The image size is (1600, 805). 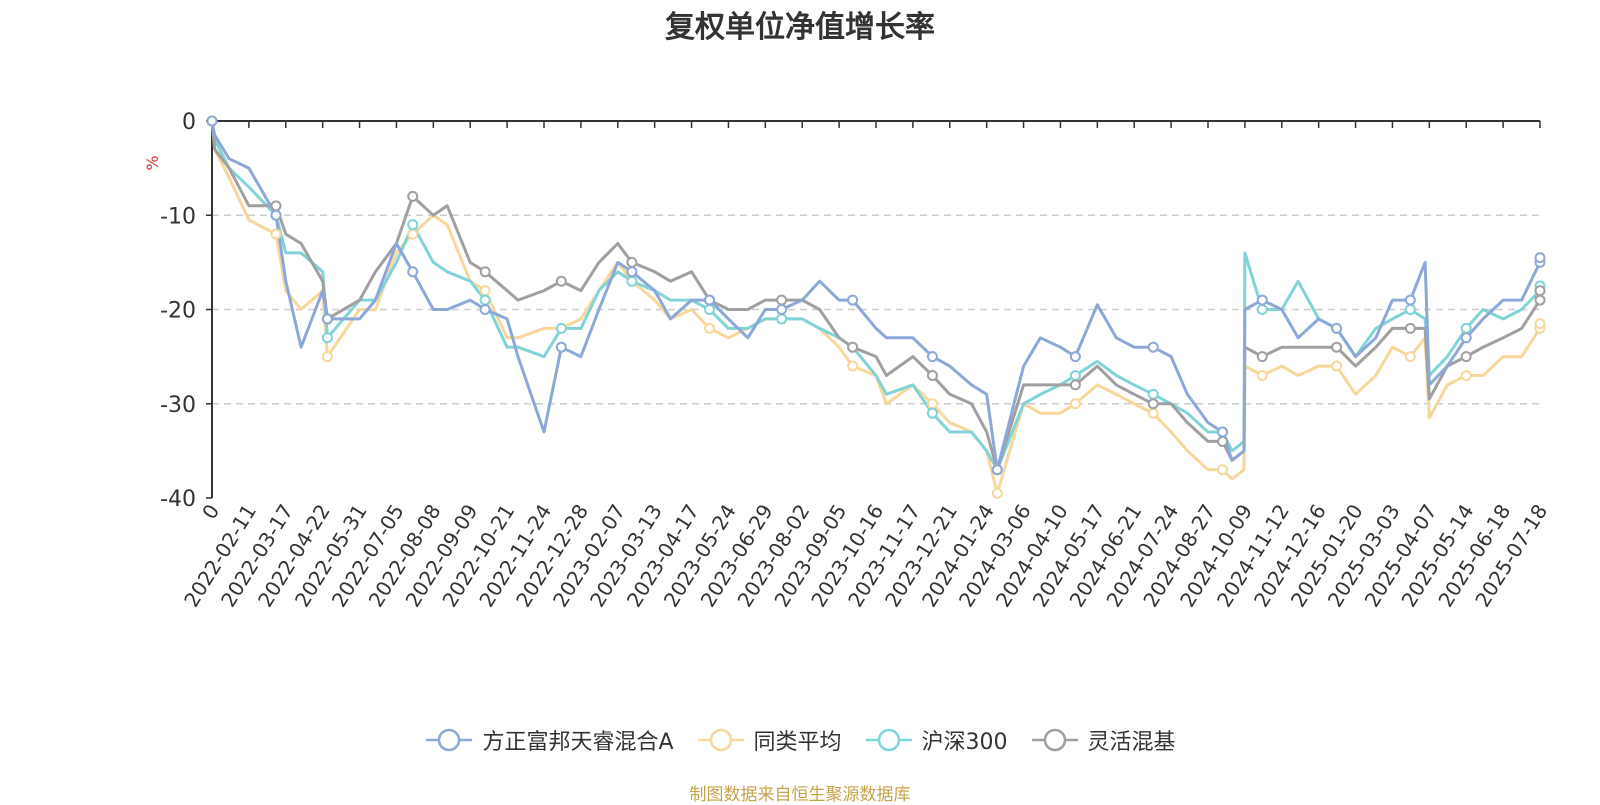 I want to click on legend-item: 灵活混基, so click(x=1103, y=740).